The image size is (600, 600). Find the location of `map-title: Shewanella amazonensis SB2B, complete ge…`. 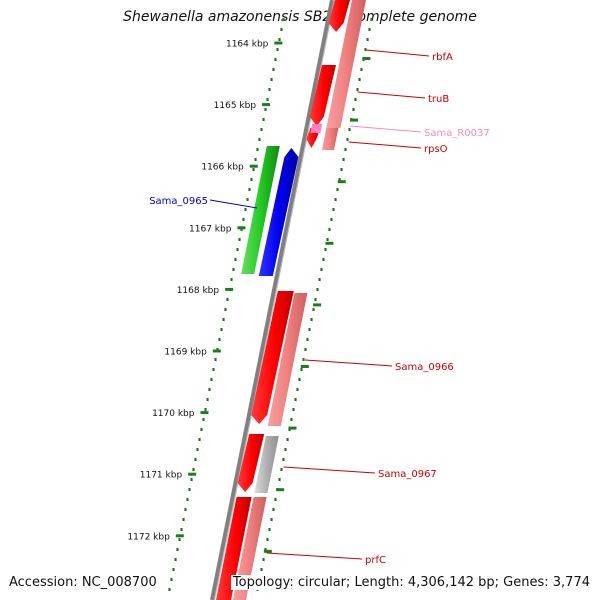

map-title: Shewanella amazonensis SB2B, complete ge… is located at coordinates (300, 17).